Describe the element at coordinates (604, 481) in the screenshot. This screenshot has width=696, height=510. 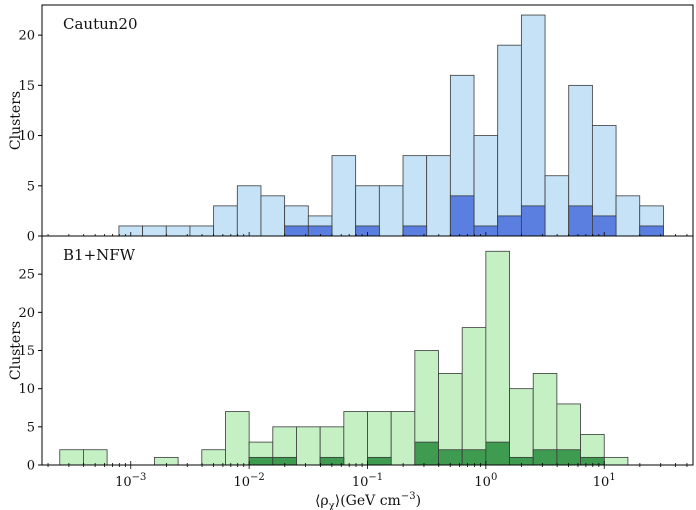
I see `x-tick-label: 10¹` at that location.